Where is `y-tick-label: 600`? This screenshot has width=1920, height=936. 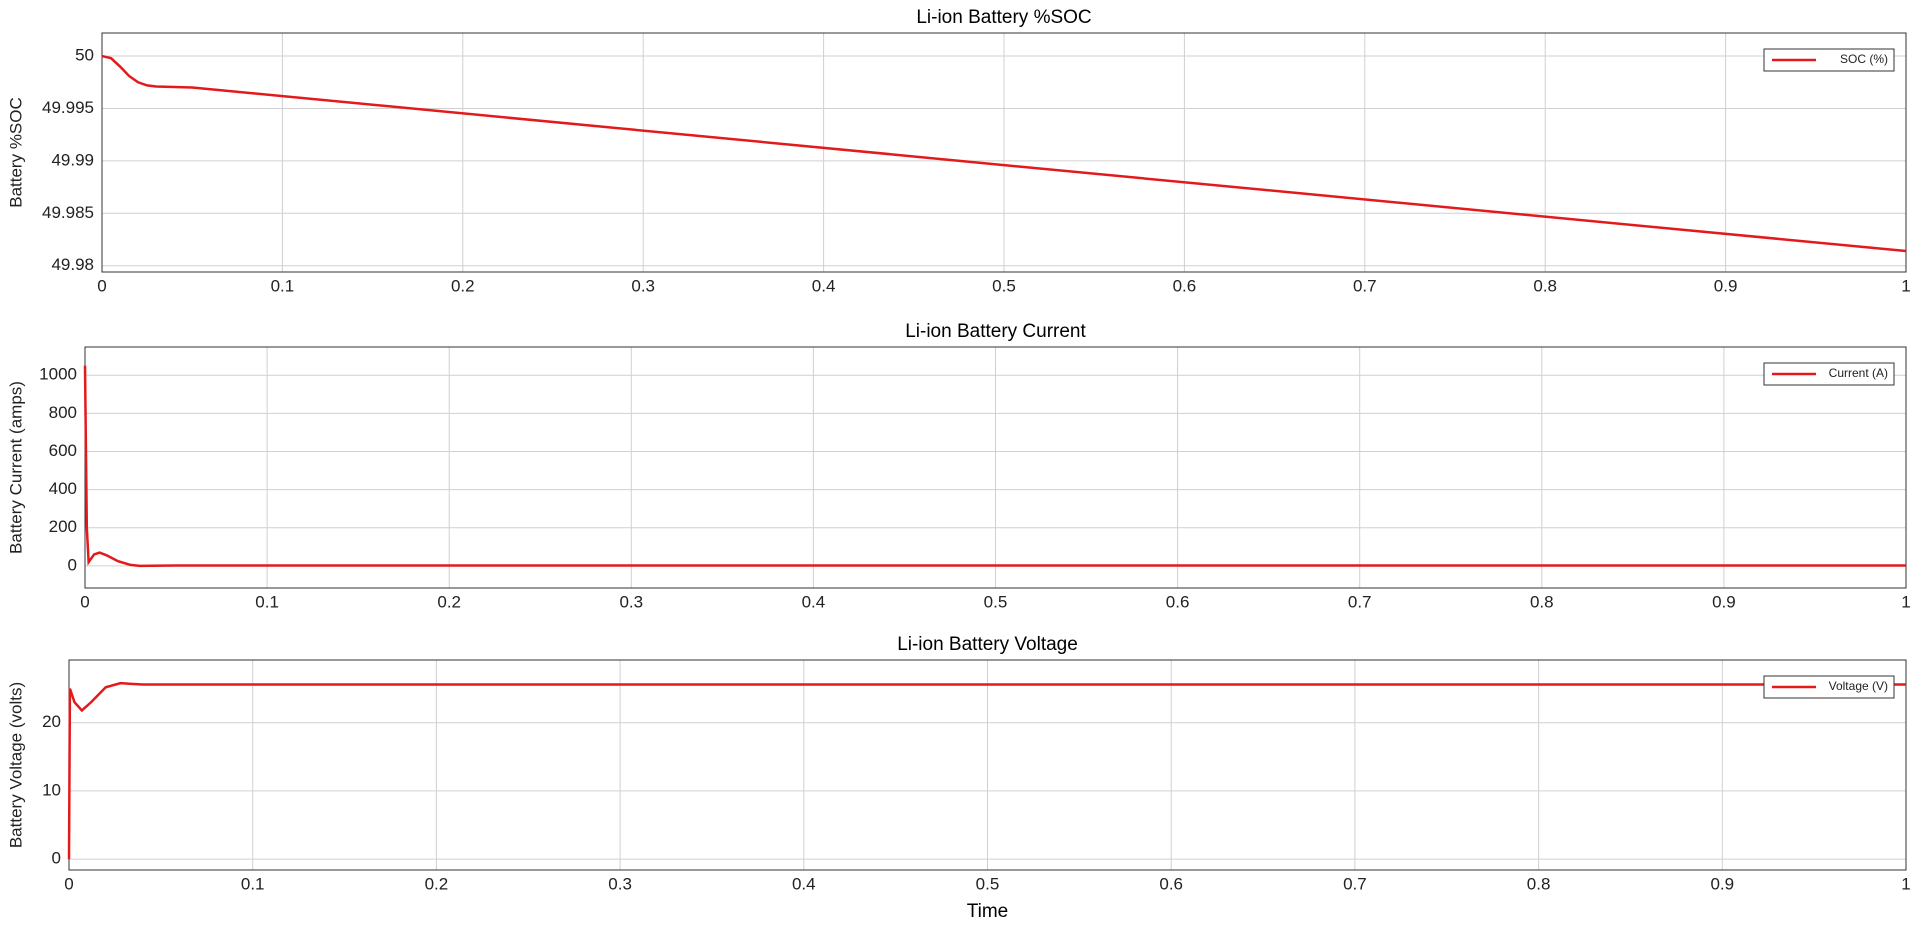 y-tick-label: 600 is located at coordinates (63, 450).